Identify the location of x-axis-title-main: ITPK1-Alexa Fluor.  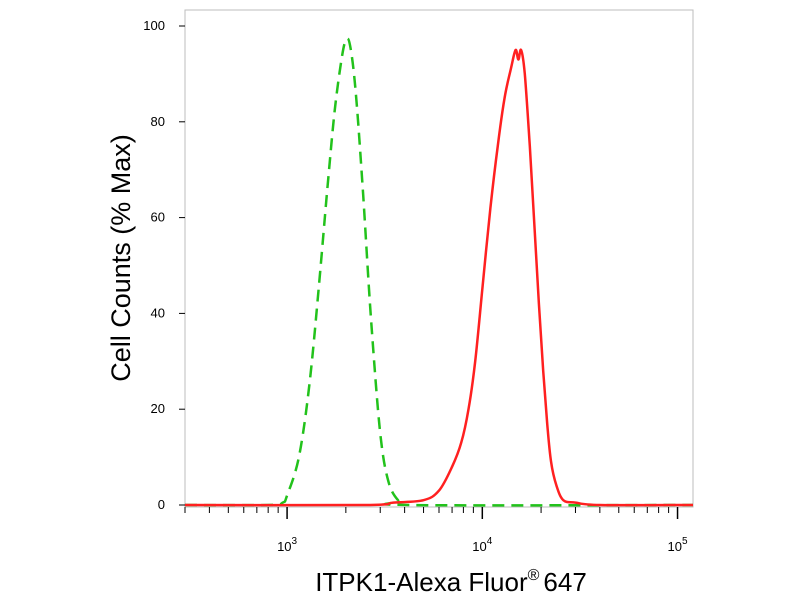
(421, 582).